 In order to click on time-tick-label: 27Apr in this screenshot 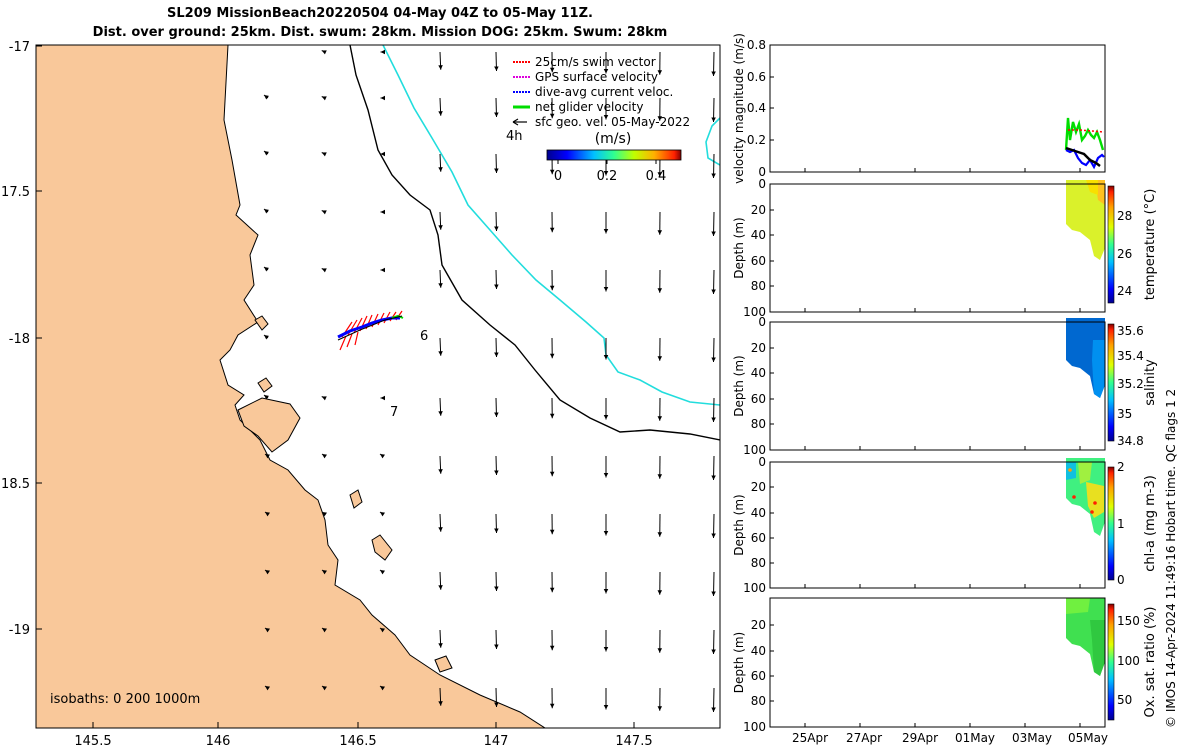, I will do `click(864, 738)`.